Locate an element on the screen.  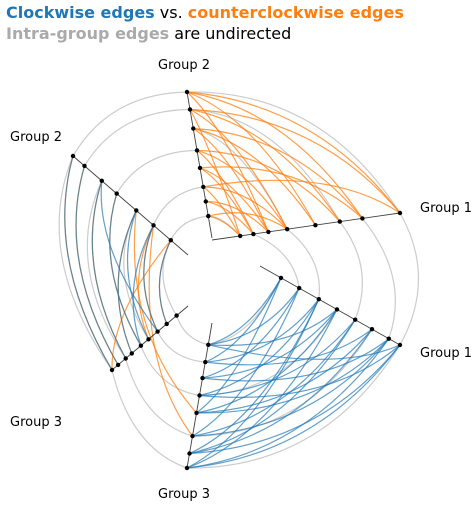
axis-line-g2a is located at coordinates (199, 165).